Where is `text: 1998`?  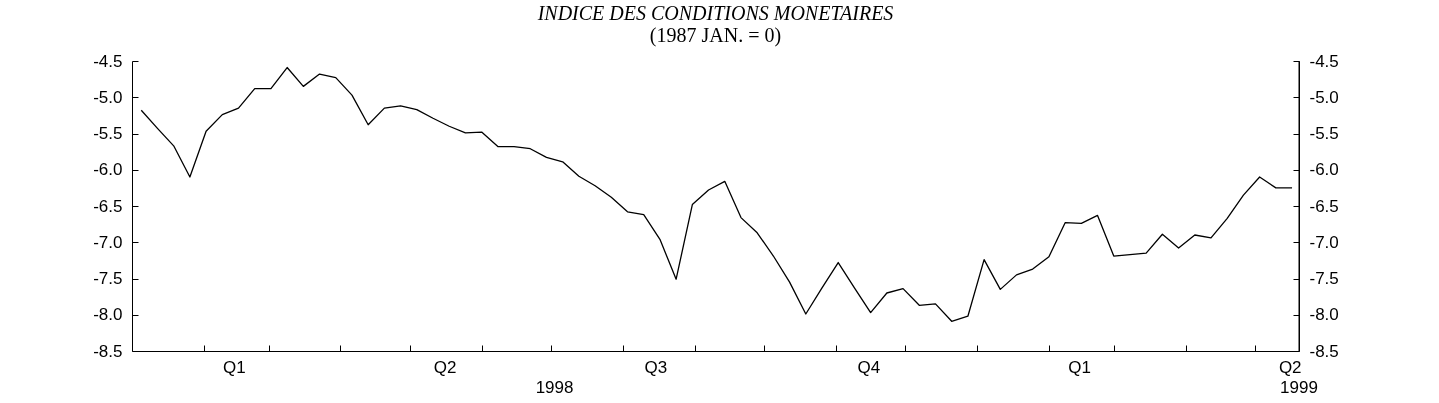
text: 1998 is located at coordinates (554, 387).